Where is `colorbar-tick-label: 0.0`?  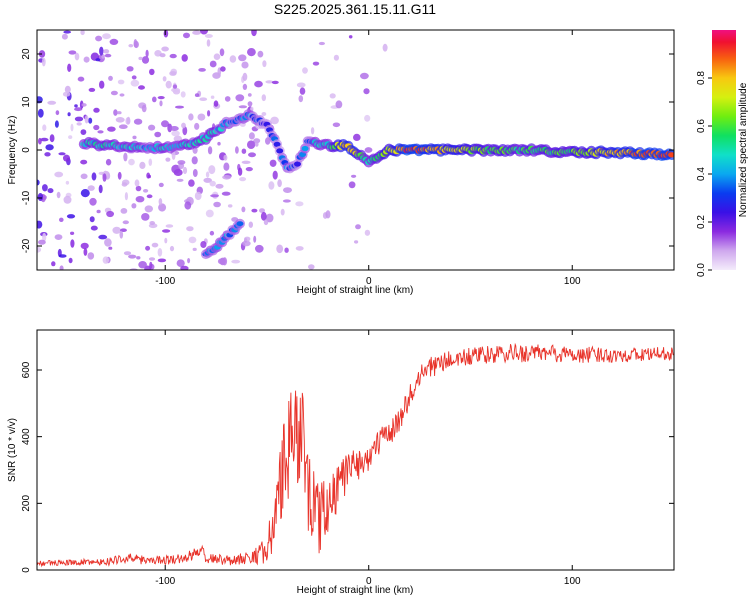 colorbar-tick-label: 0.0 is located at coordinates (701, 270).